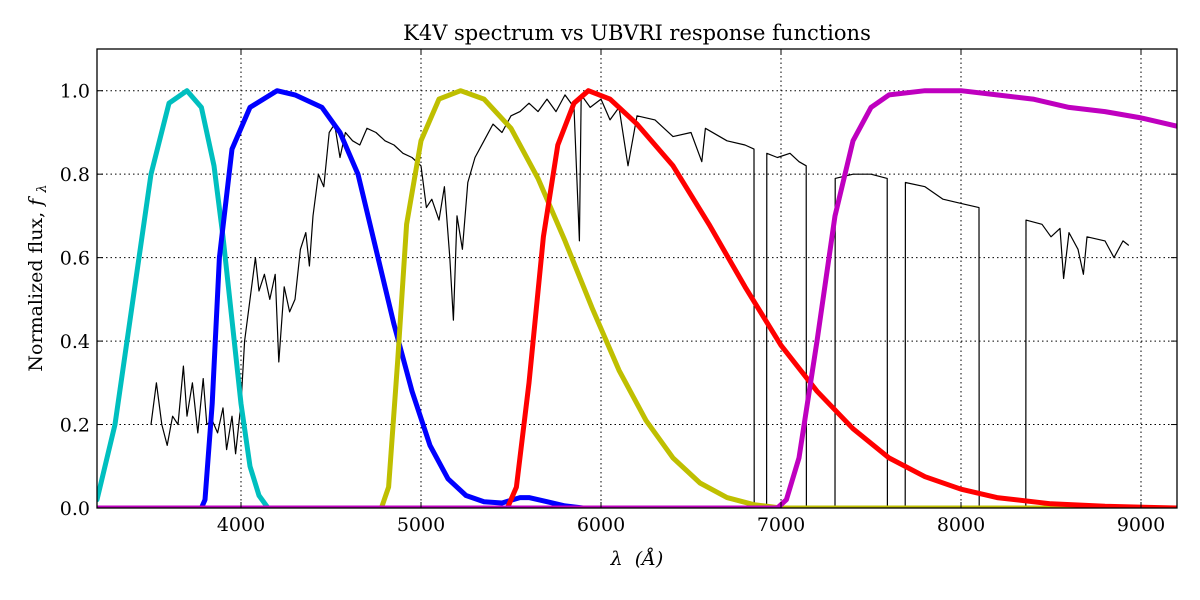 The height and width of the screenshot is (600, 1200). Describe the element at coordinates (649, 559) in the screenshot. I see `x-axis-label-unit: (Å)` at that location.